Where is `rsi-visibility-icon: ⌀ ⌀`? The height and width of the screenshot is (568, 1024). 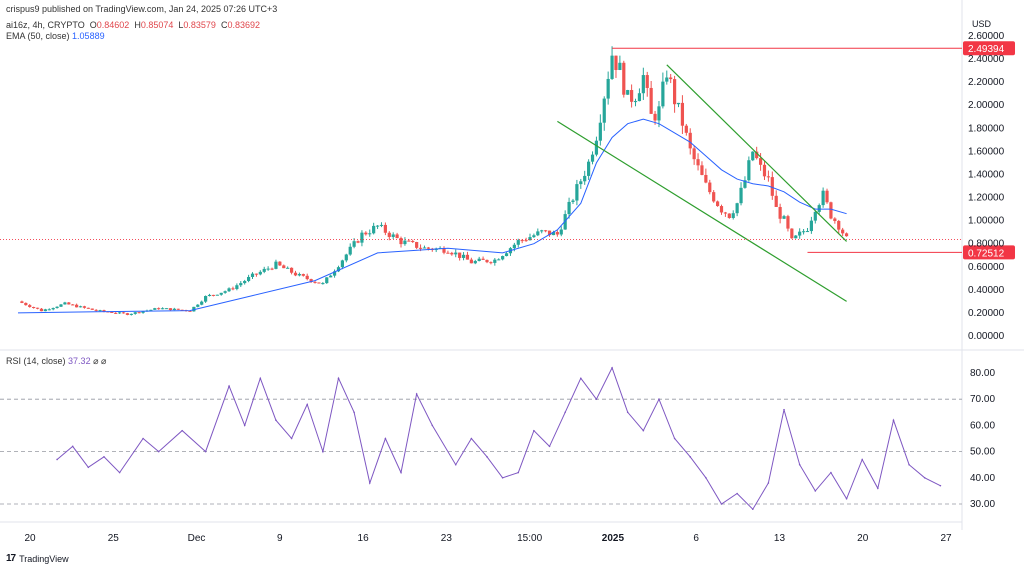
rsi-visibility-icon: ⌀ ⌀ is located at coordinates (100, 361).